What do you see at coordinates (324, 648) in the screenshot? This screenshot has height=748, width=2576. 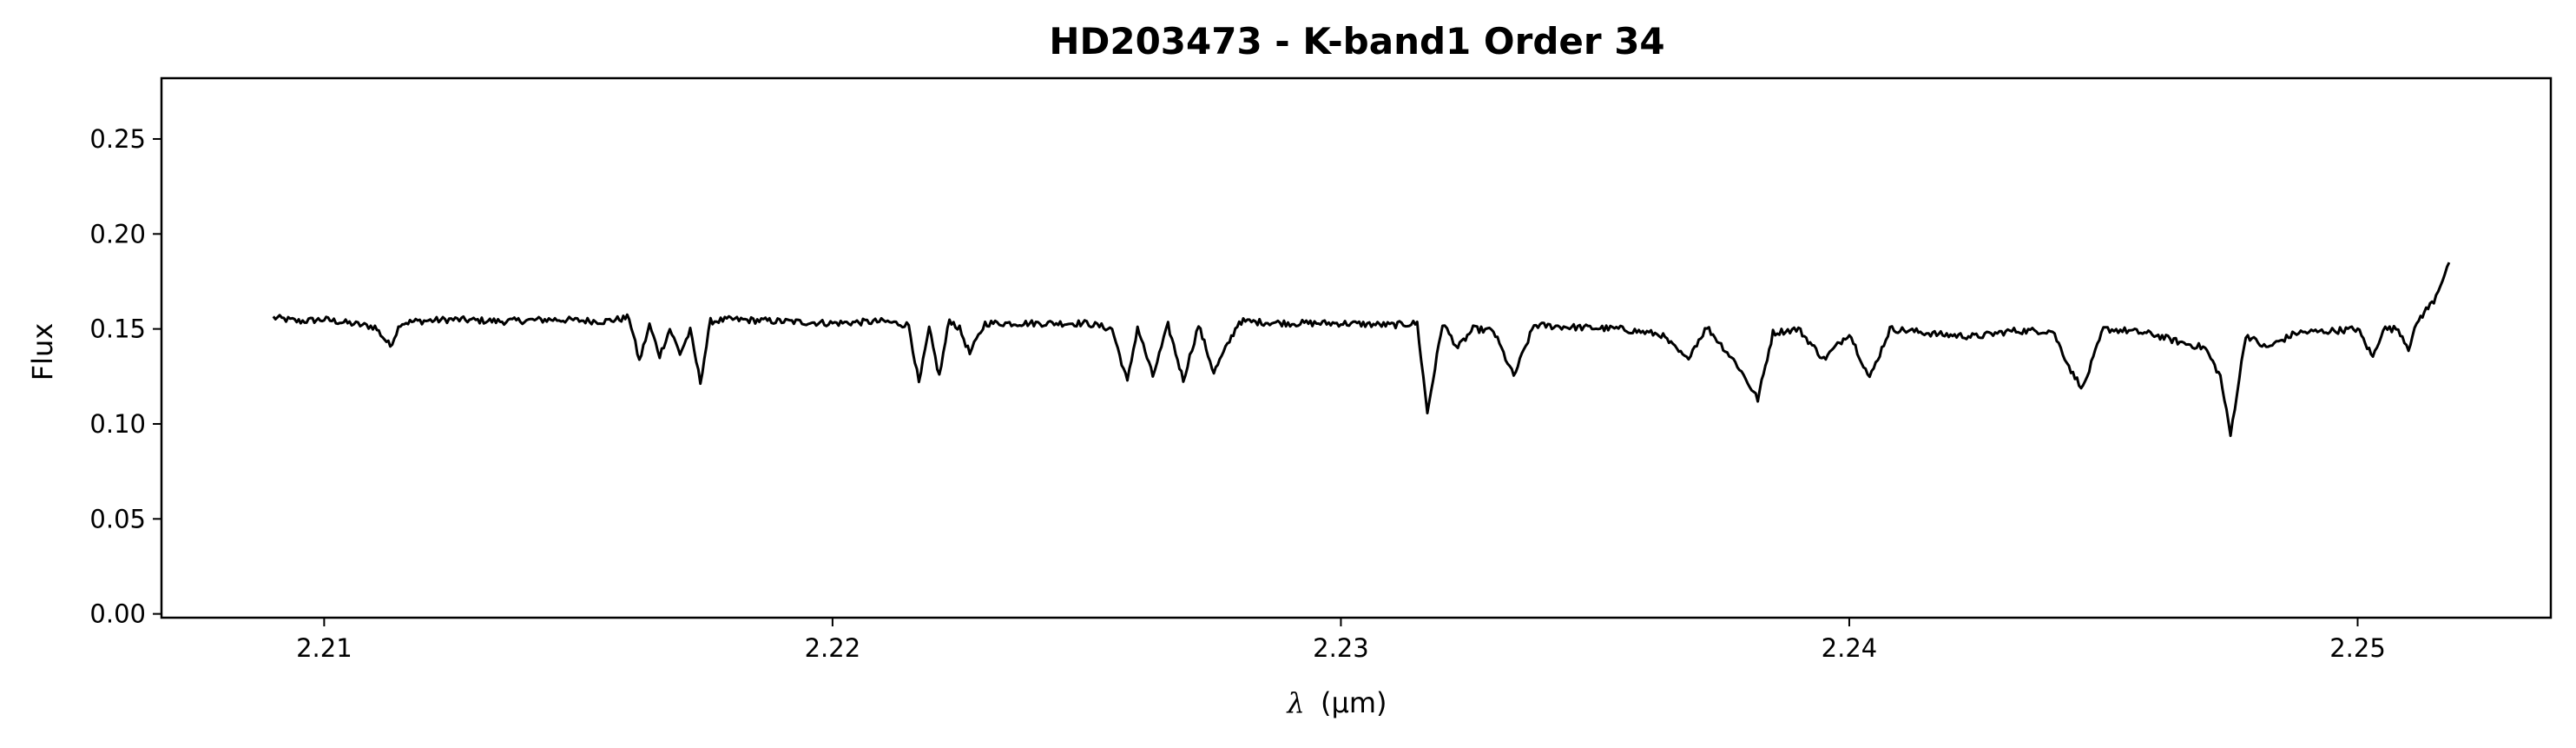 I see `x-tick-label: 2.21` at bounding box center [324, 648].